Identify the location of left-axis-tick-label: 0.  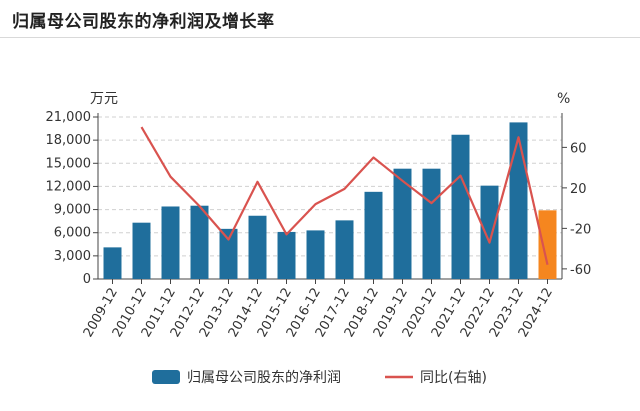
(87, 279).